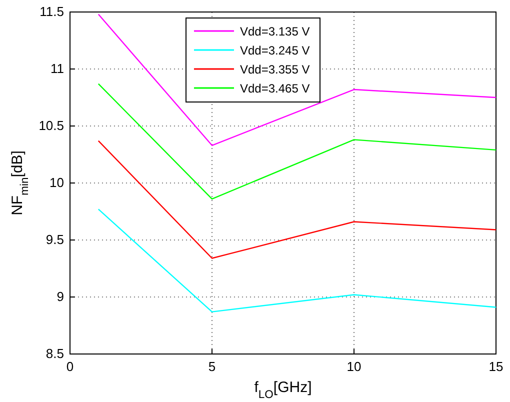 The width and height of the screenshot is (510, 402). Describe the element at coordinates (55, 240) in the screenshot. I see `y-tick-label: 9.5` at that location.